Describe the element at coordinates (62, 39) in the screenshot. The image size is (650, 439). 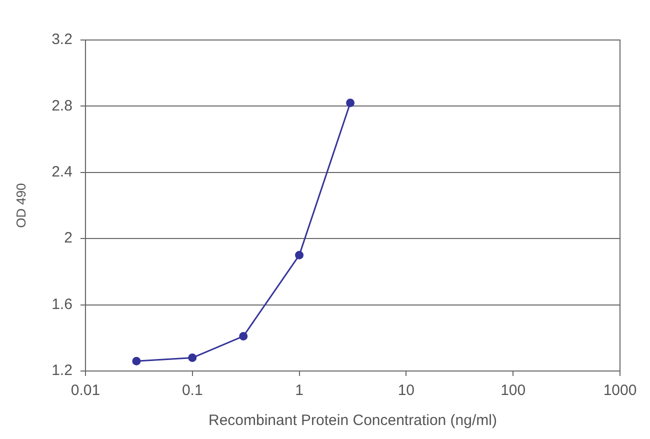
I see `y-tick-label: 3.2` at that location.